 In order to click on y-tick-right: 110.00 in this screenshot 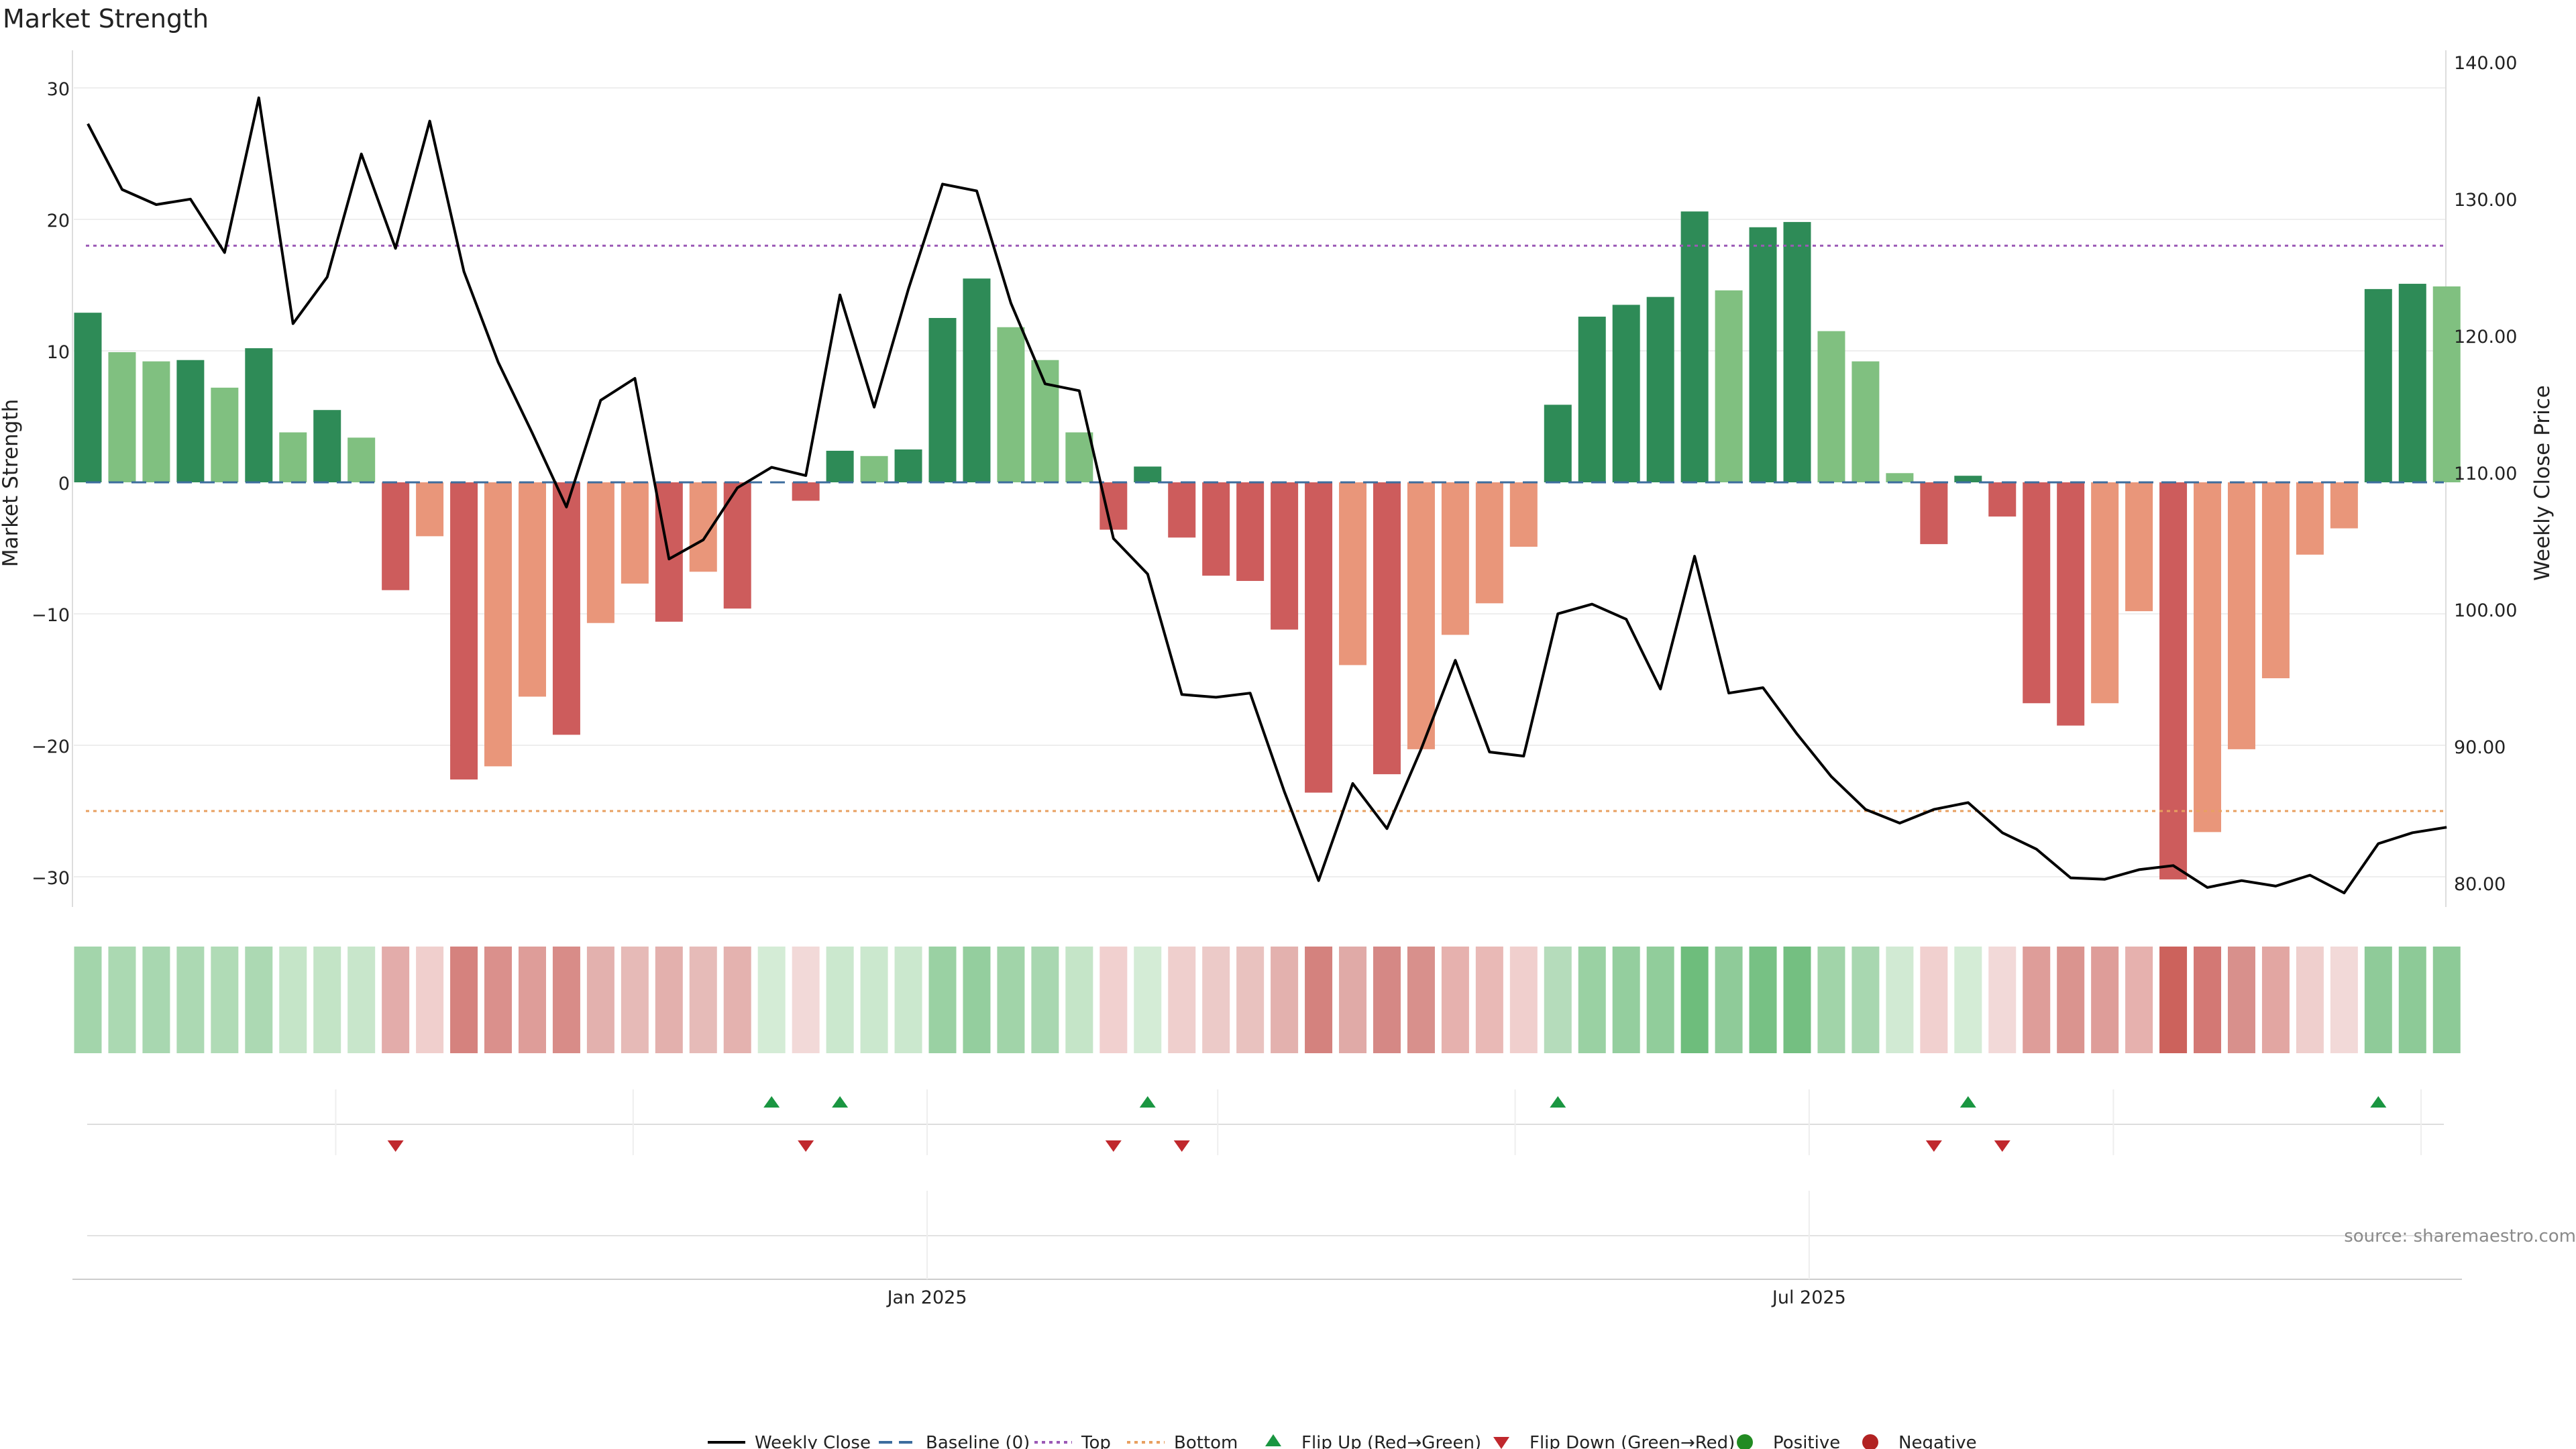, I will do `click(2485, 474)`.